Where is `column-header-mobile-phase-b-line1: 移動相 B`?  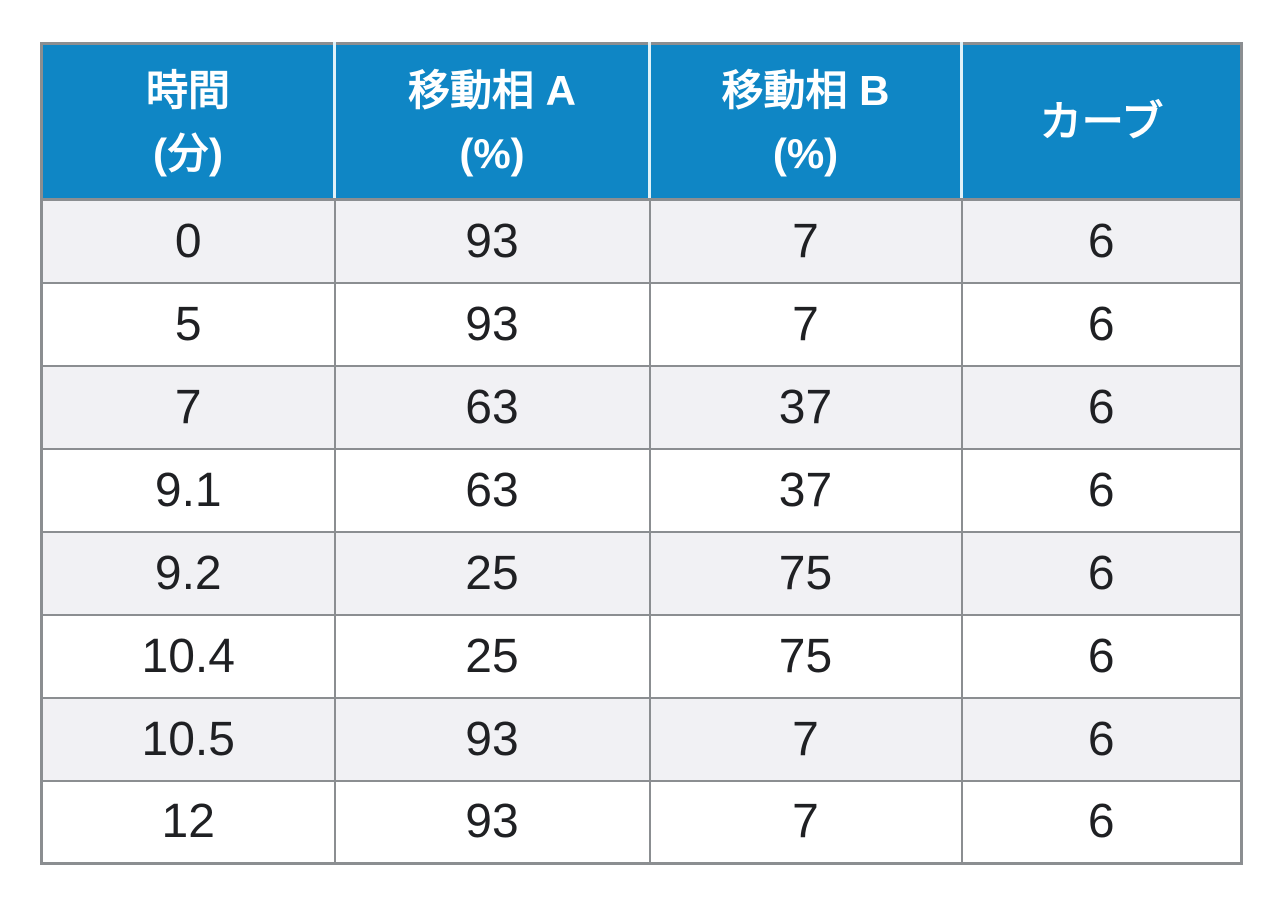 column-header-mobile-phase-b-line1: 移動相 B is located at coordinates (805, 90).